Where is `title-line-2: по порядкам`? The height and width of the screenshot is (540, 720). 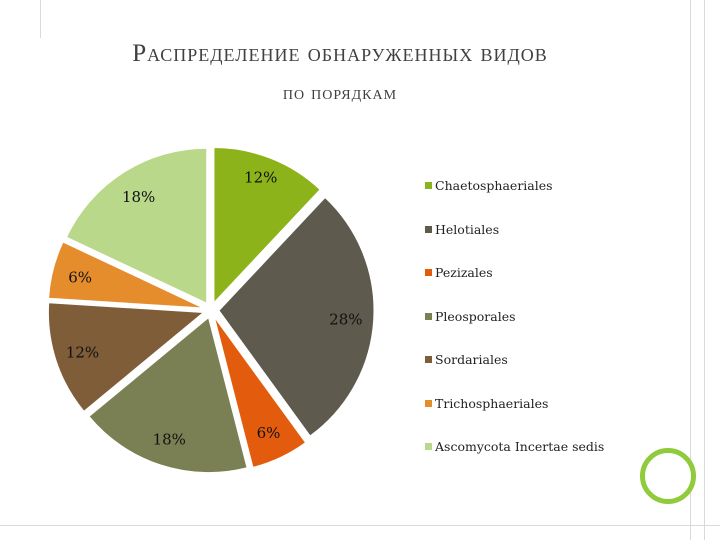
title-line-2: по порядкам is located at coordinates (340, 93).